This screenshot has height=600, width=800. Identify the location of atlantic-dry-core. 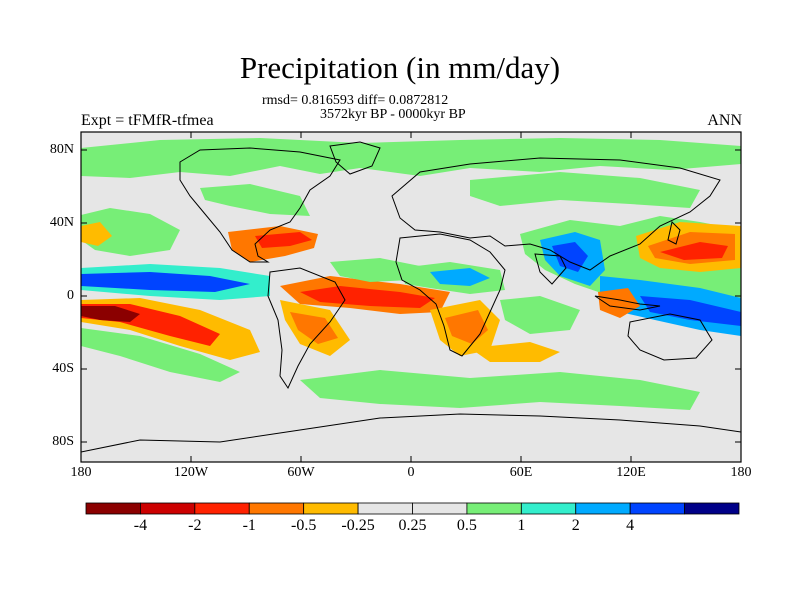
(367, 297).